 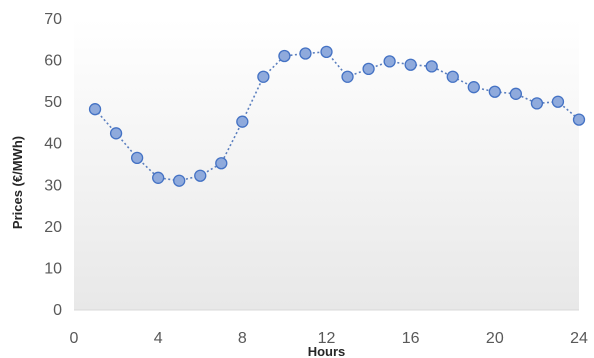 What do you see at coordinates (158, 338) in the screenshot?
I see `x-tick-label: 4` at bounding box center [158, 338].